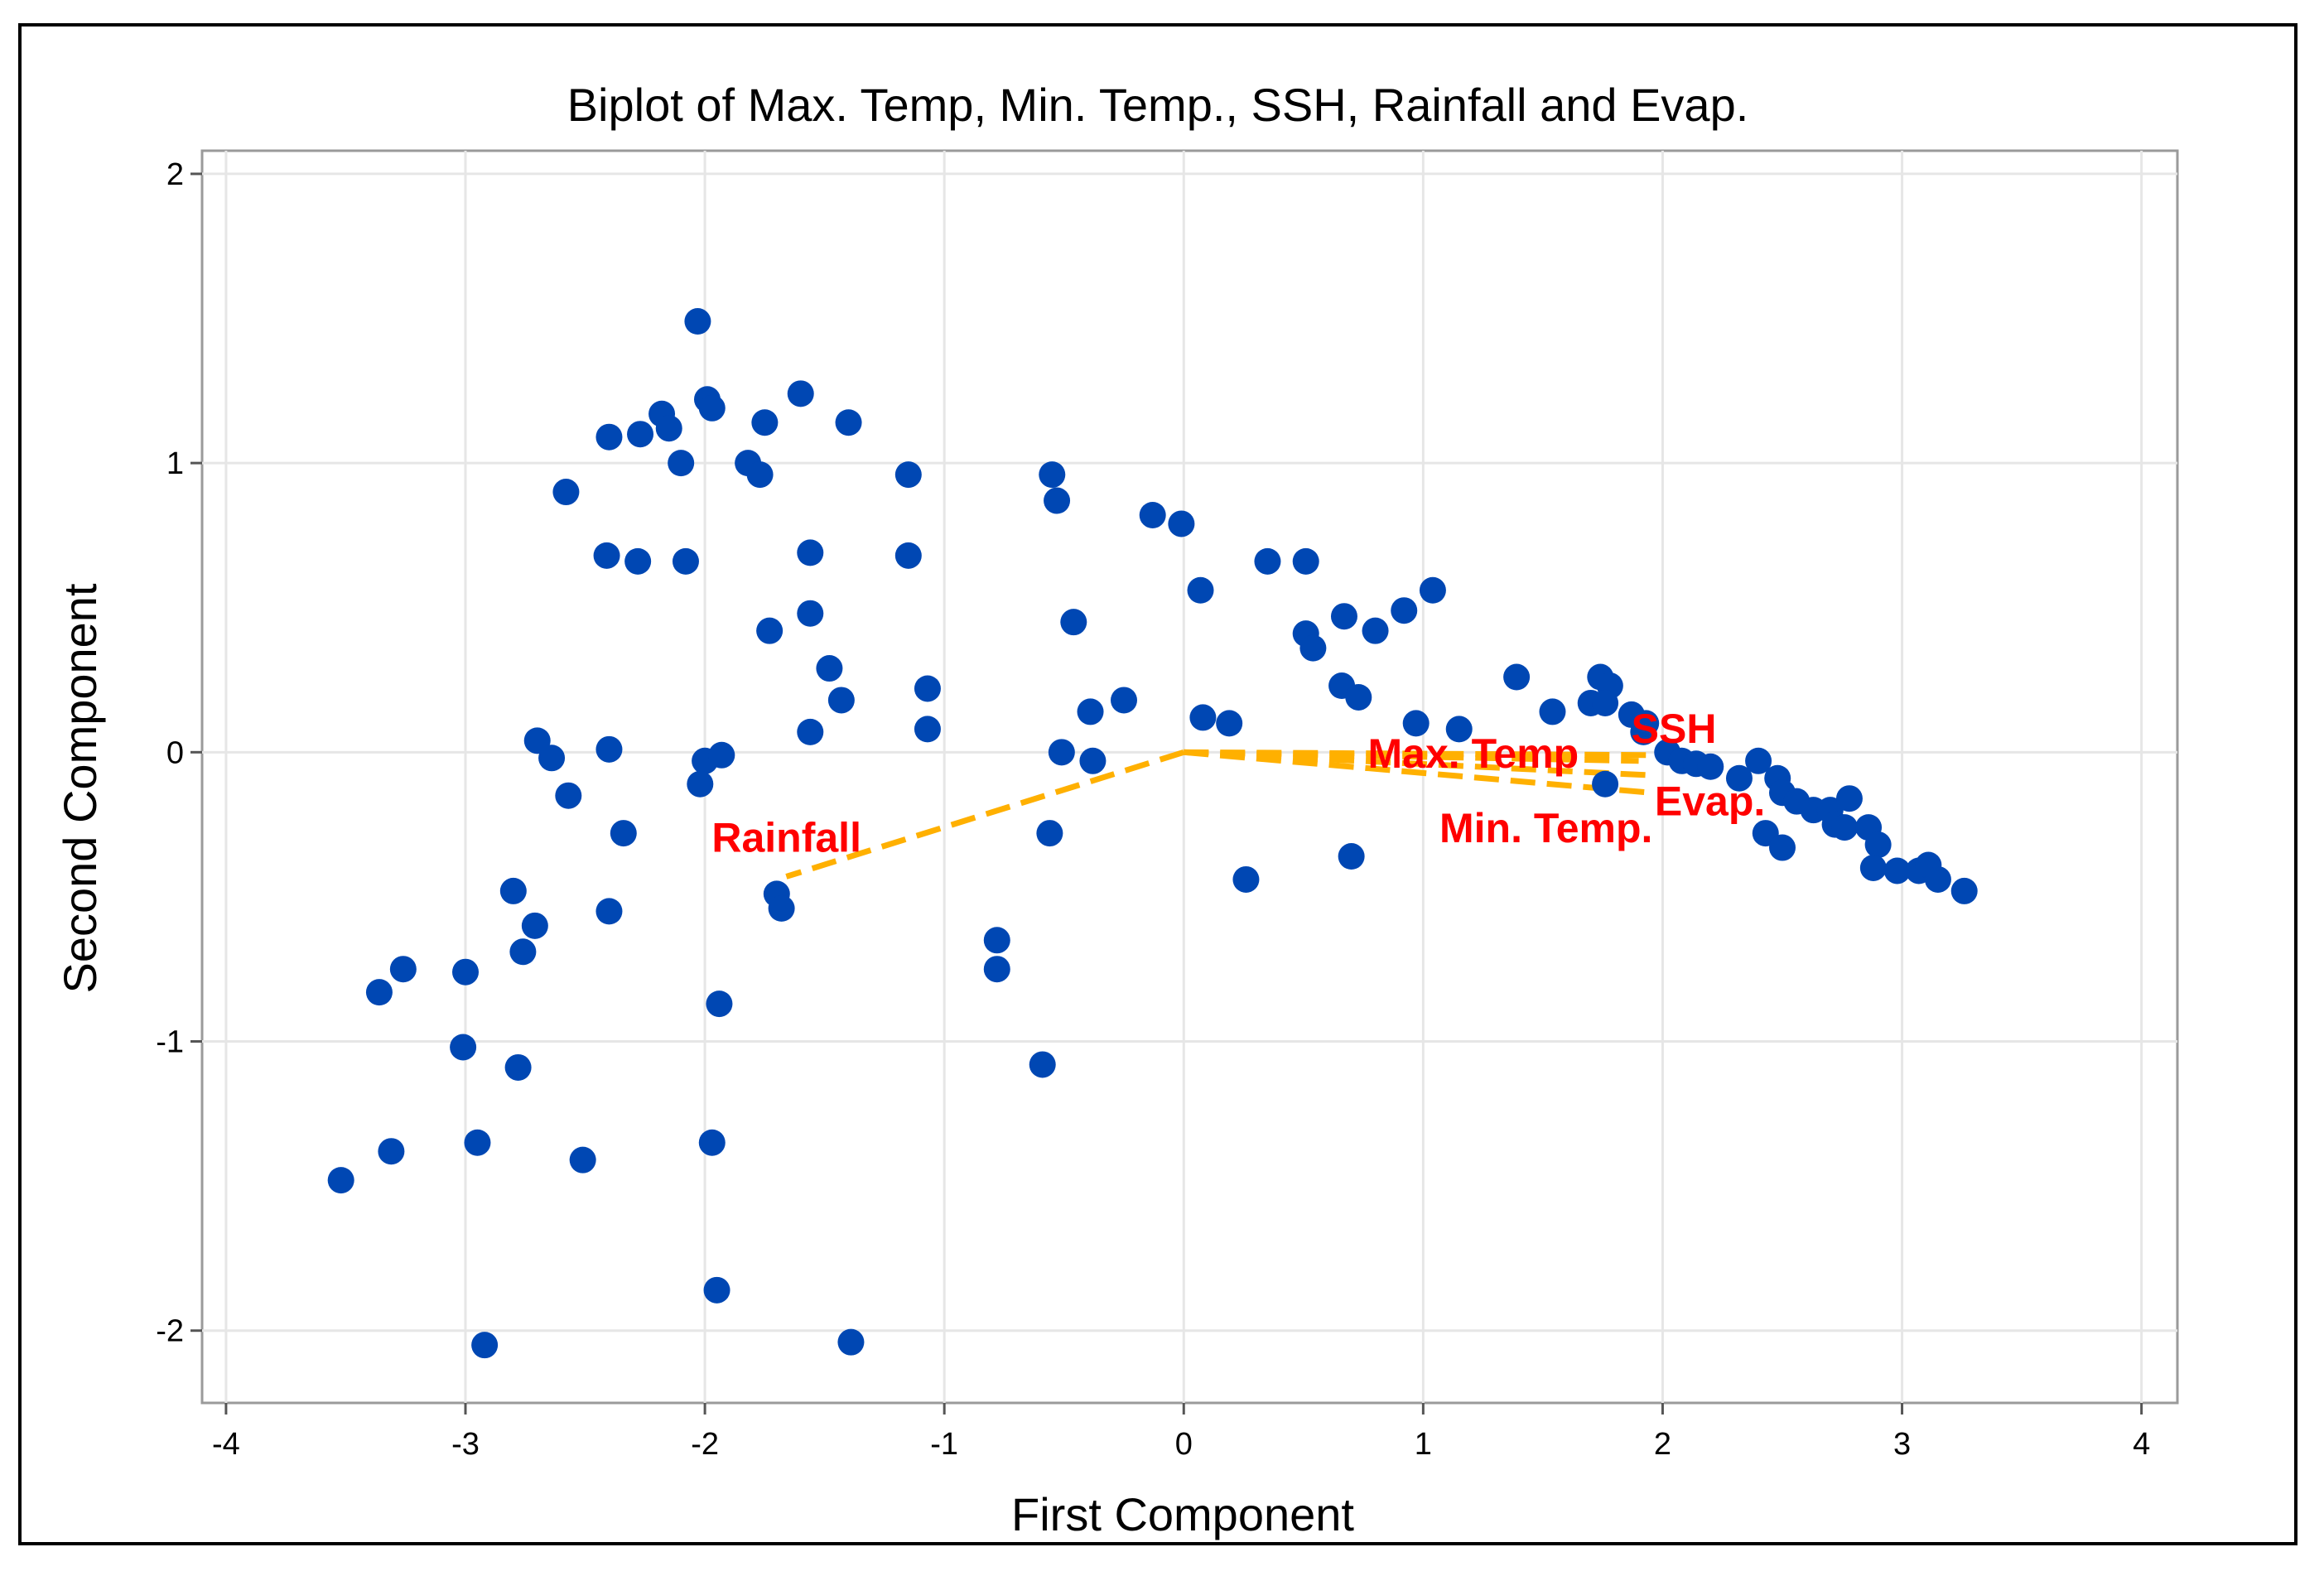 Image resolution: width=2324 pixels, height=1576 pixels. I want to click on y-tick-label: 0, so click(175, 753).